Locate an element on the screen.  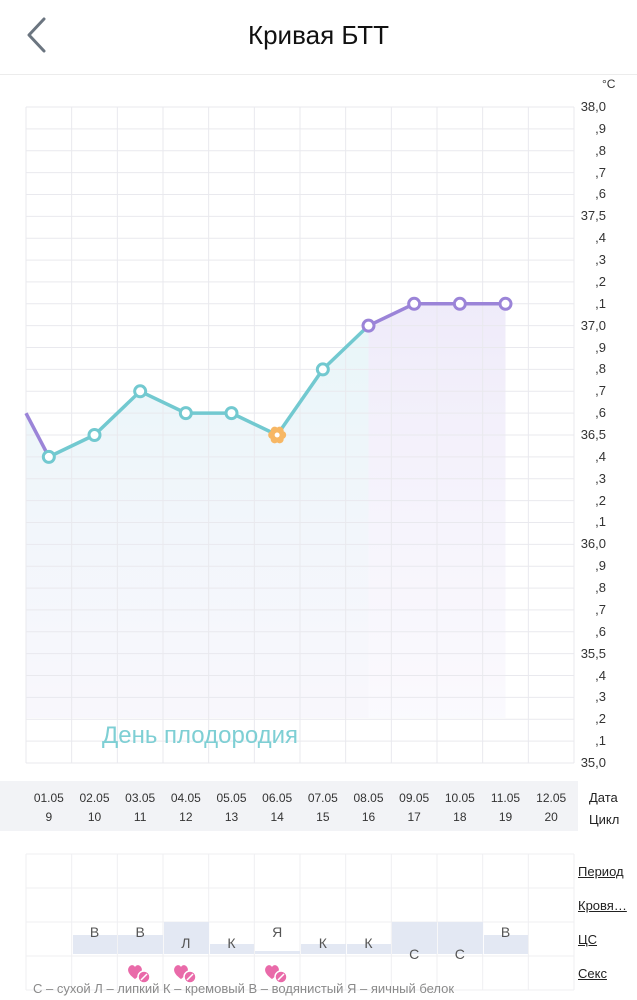
cs-row-link: ЦС is located at coordinates (588, 939).